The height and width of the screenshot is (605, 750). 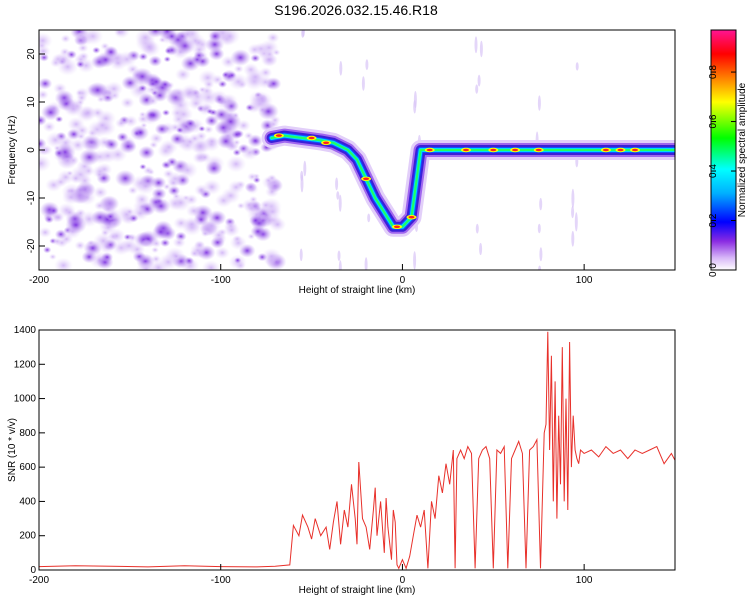 What do you see at coordinates (25, 364) in the screenshot?
I see `snr-y-tick-label: 1200` at bounding box center [25, 364].